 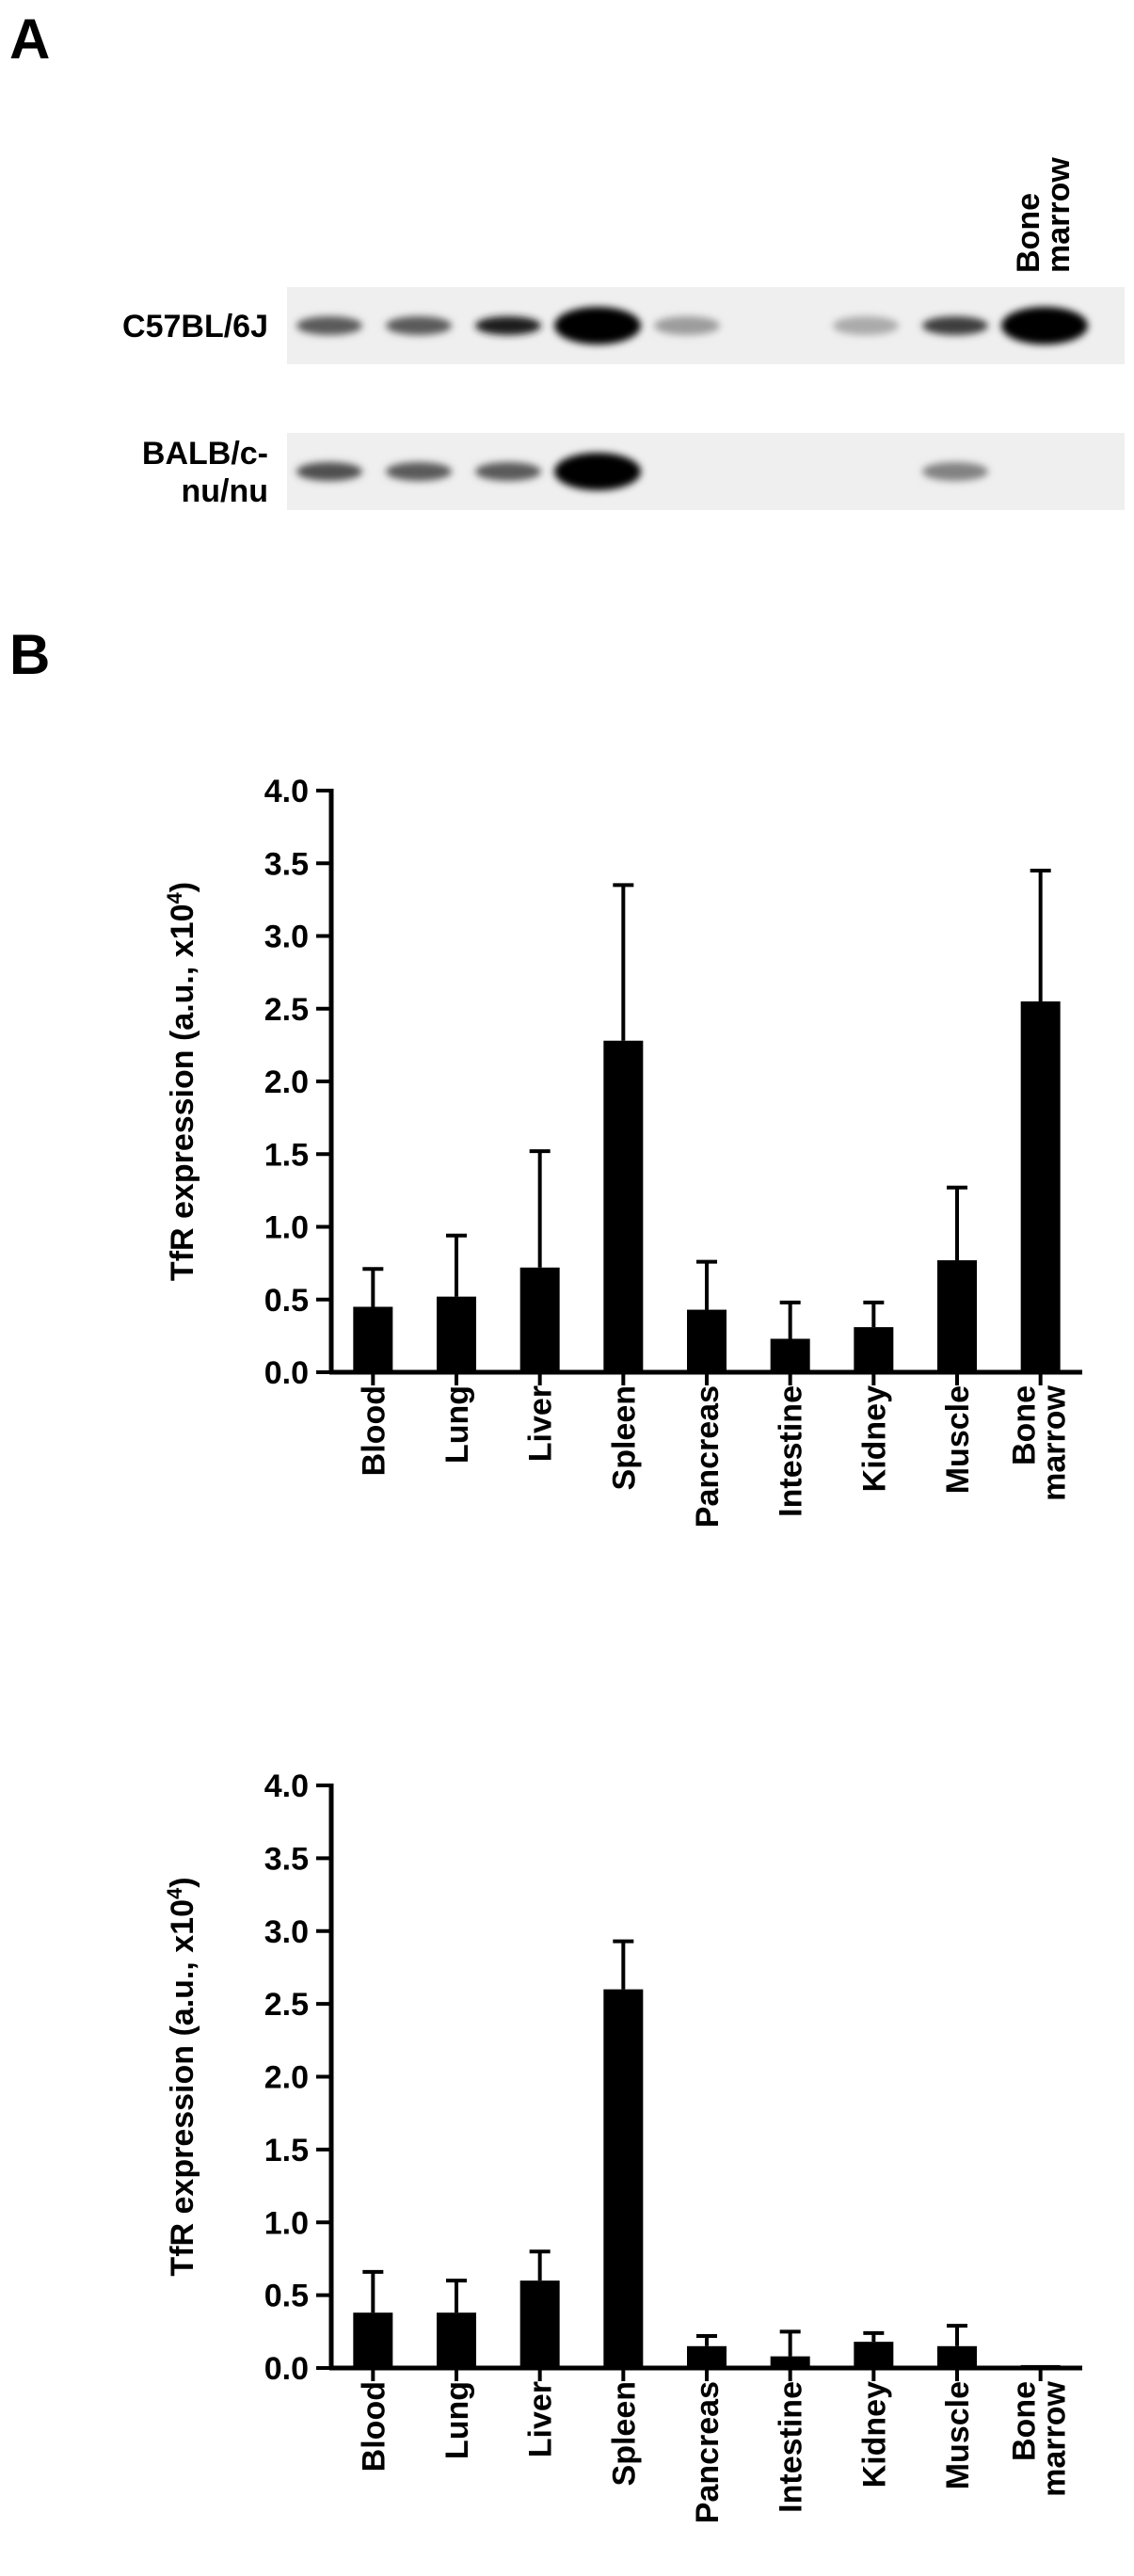 What do you see at coordinates (29, 654) in the screenshot?
I see `panel-b-label: B` at bounding box center [29, 654].